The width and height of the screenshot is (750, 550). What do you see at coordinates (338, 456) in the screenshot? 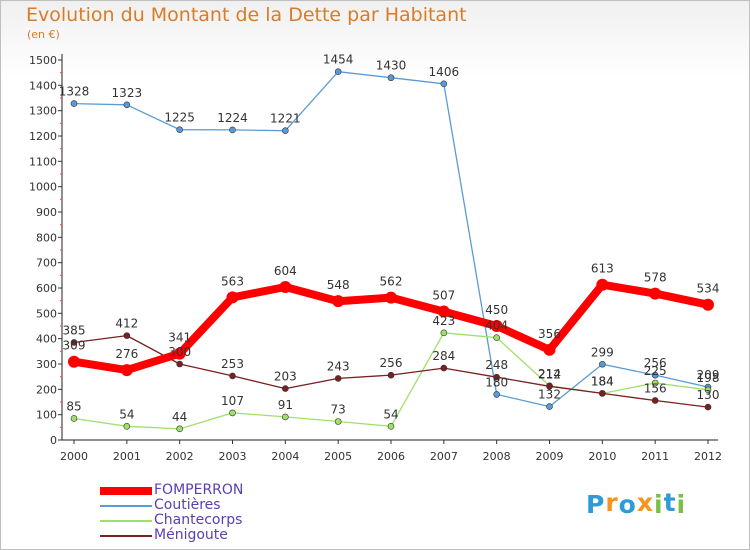
I see `x-tick-label: 2005` at bounding box center [338, 456].